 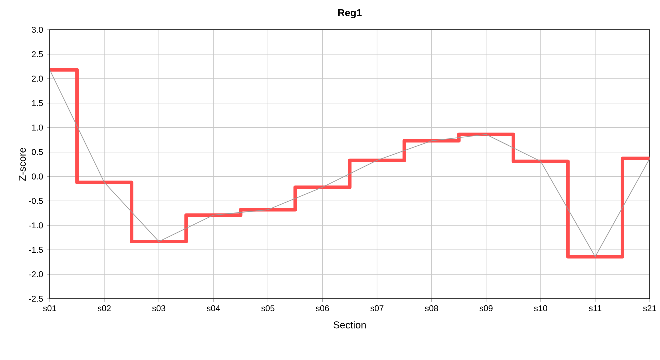 What do you see at coordinates (38, 54) in the screenshot?
I see `y-tick-label: 2.5` at bounding box center [38, 54].